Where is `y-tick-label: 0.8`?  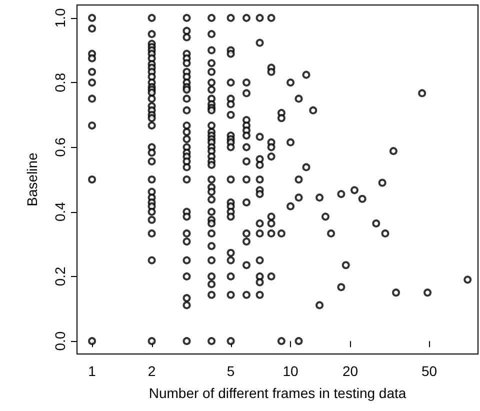 y-tick-label: 0.8 is located at coordinates (60, 82).